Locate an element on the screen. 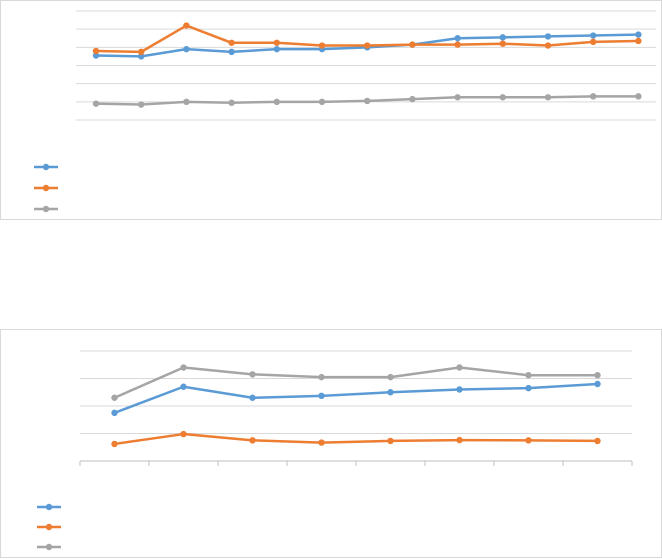 This screenshot has height=559, width=662. chart-bottom-x-ticks is located at coordinates (356, 463).